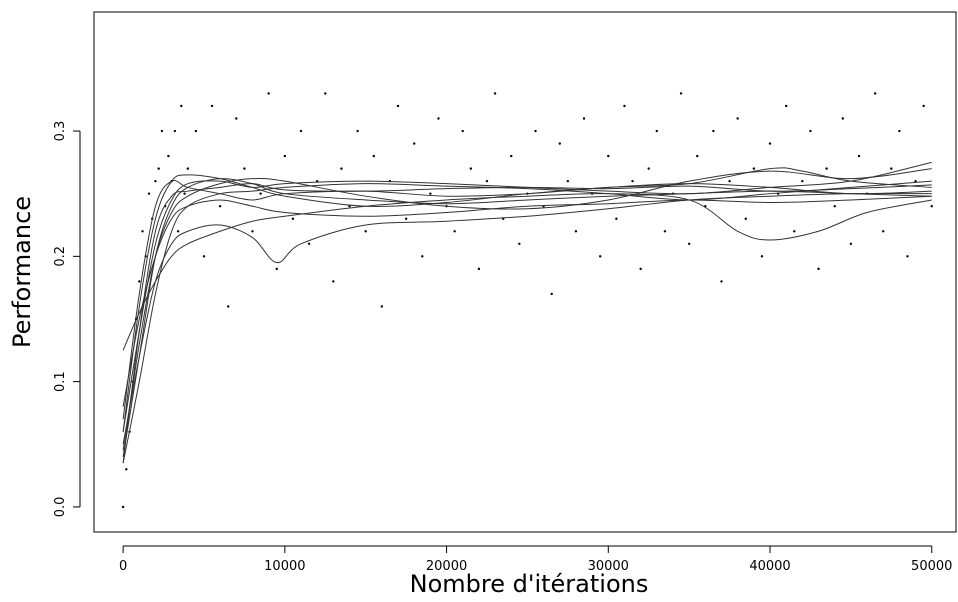  What do you see at coordinates (769, 566) in the screenshot?
I see `x-tick-label: 40000` at bounding box center [769, 566].